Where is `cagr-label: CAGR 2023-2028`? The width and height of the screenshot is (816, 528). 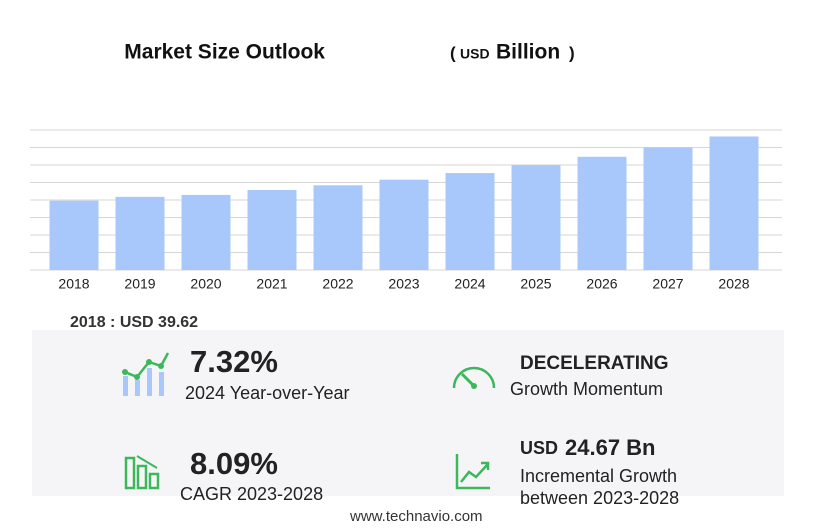 cagr-label: CAGR 2023-2028 is located at coordinates (252, 494).